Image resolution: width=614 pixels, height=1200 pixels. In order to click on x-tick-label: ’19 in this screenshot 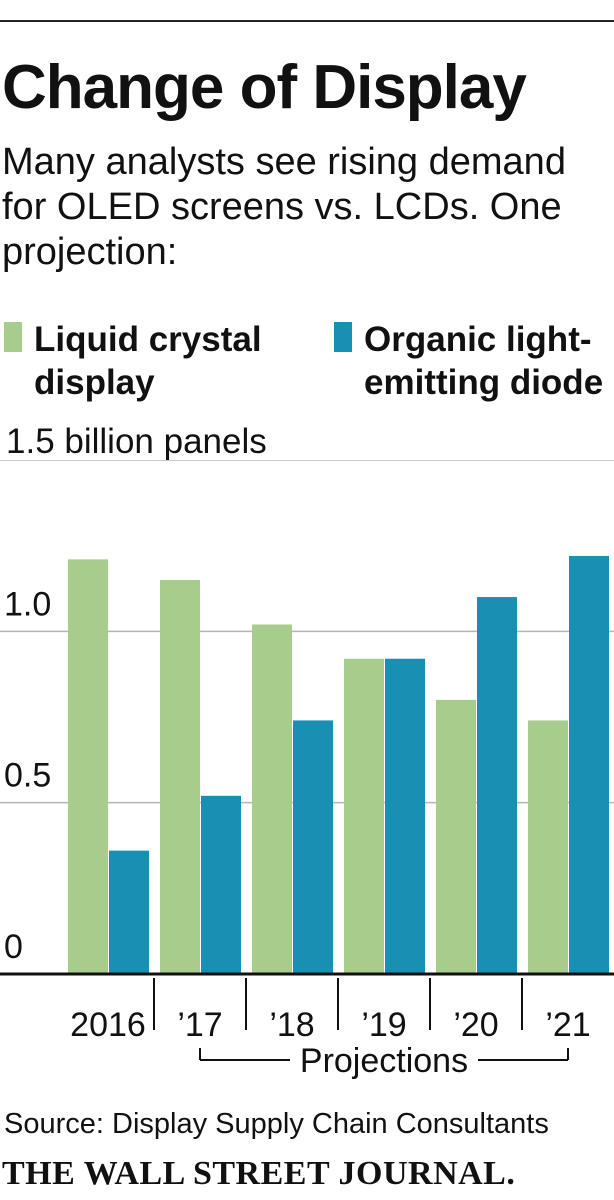, I will do `click(383, 1025)`.